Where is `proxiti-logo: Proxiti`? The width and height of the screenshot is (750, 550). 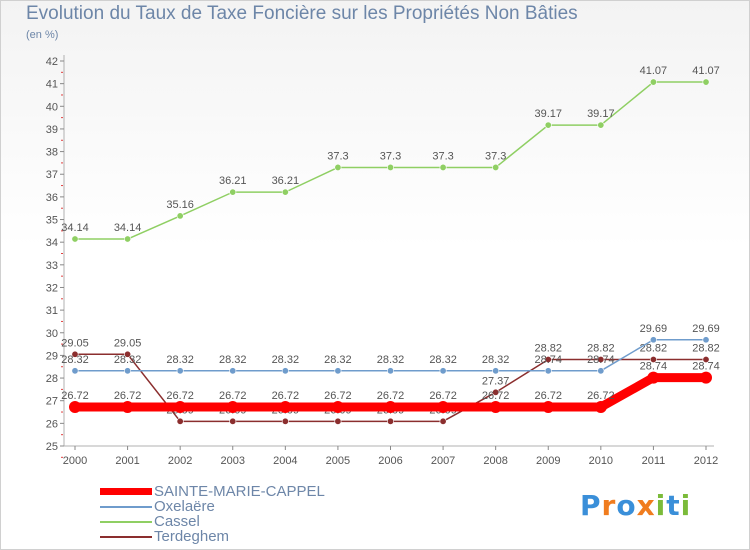
proxiti-logo: Proxiti is located at coordinates (635, 505).